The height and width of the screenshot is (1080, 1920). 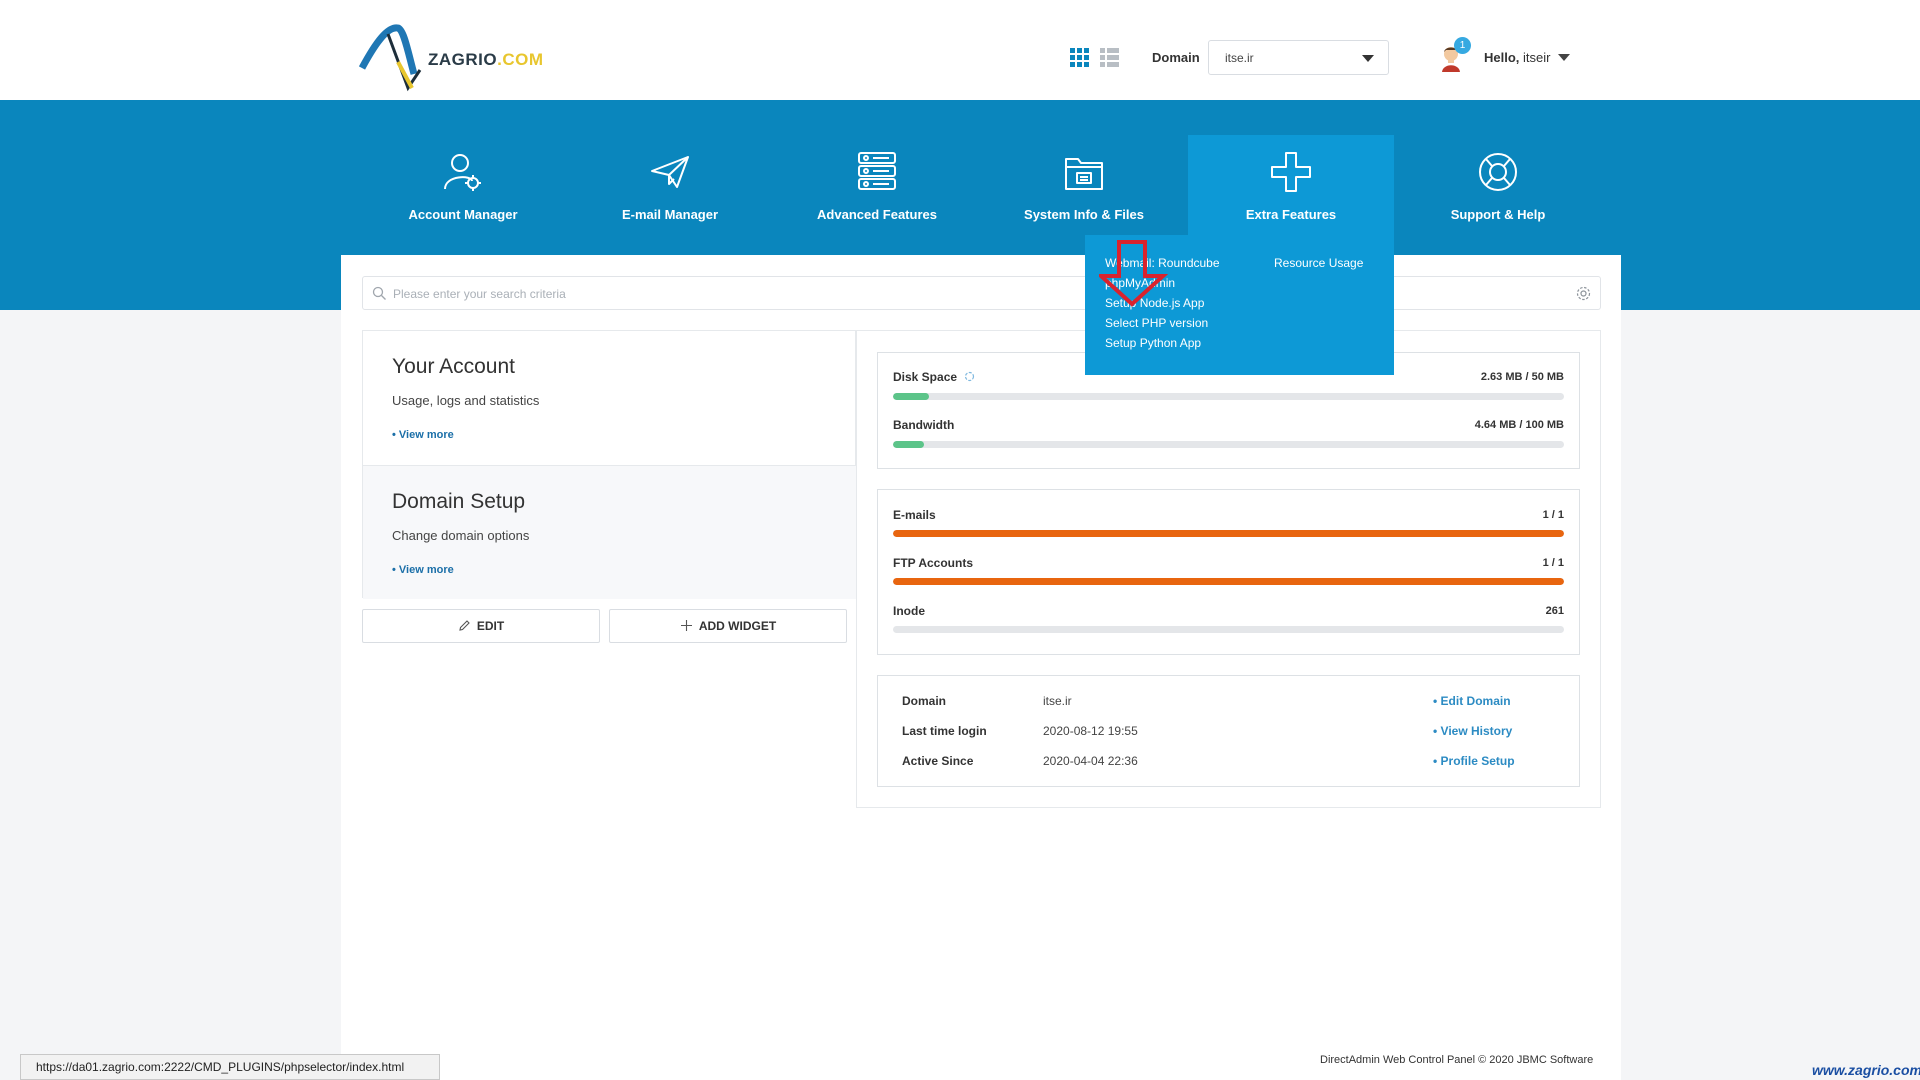 I want to click on emails-bar, so click(x=1228, y=533).